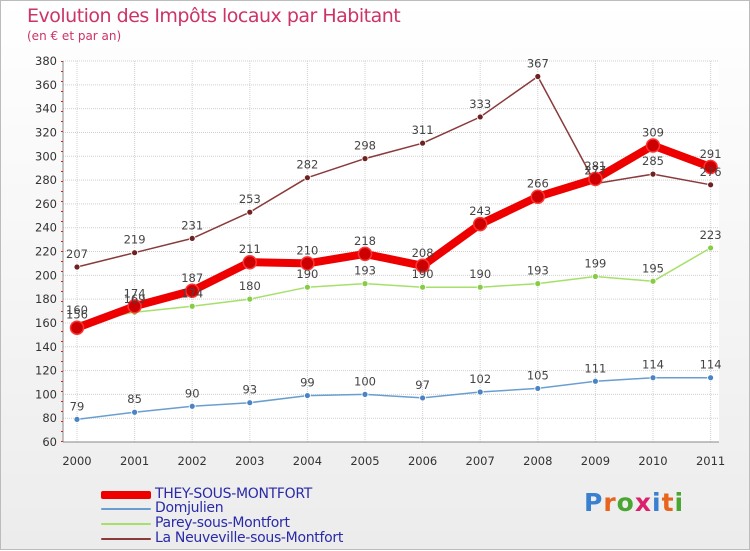 The image size is (750, 551). What do you see at coordinates (480, 379) in the screenshot?
I see `data-label: 102` at bounding box center [480, 379].